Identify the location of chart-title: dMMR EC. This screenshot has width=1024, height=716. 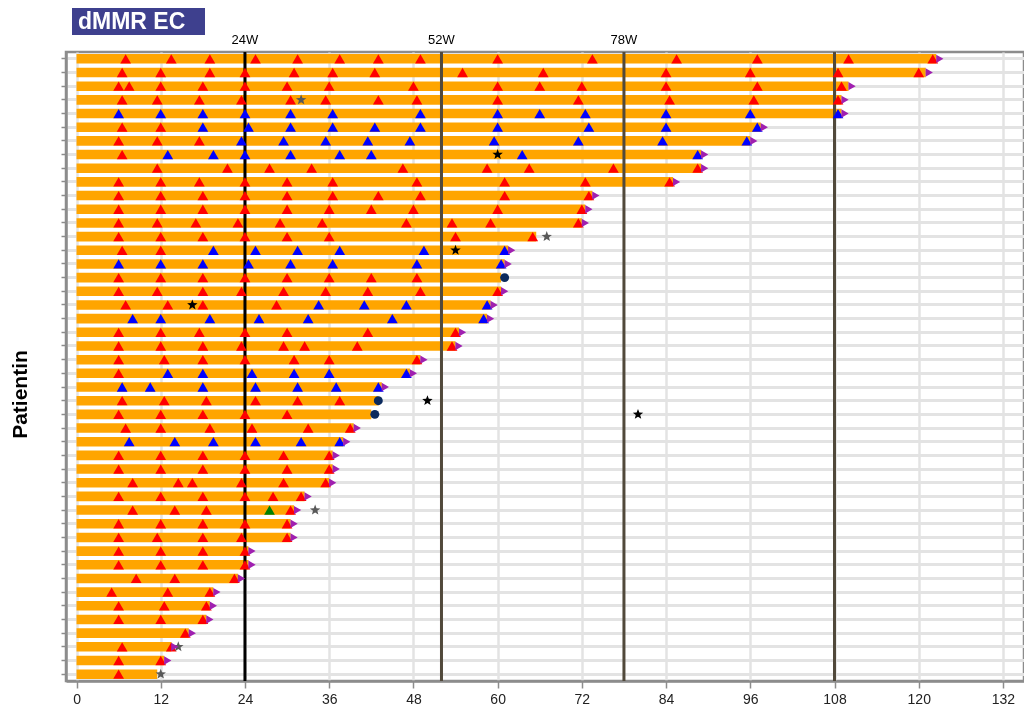
(132, 21).